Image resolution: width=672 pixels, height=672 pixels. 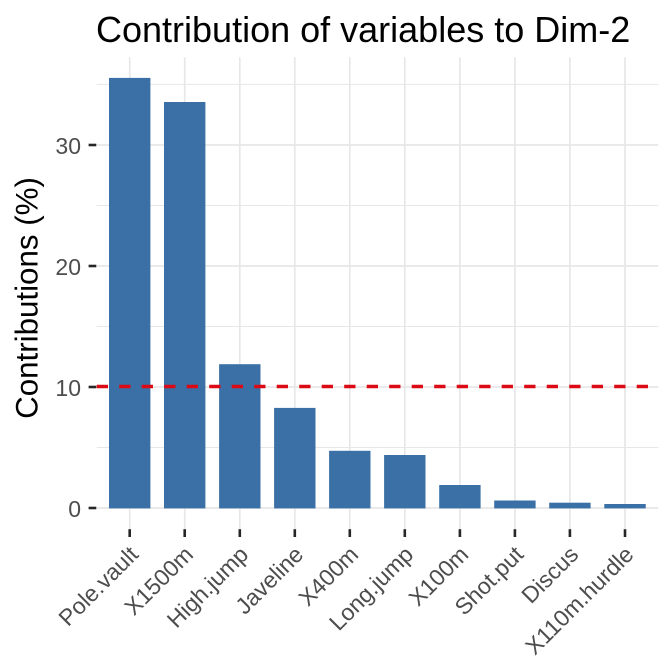 I want to click on svg-text: 30, so click(x=68, y=146).